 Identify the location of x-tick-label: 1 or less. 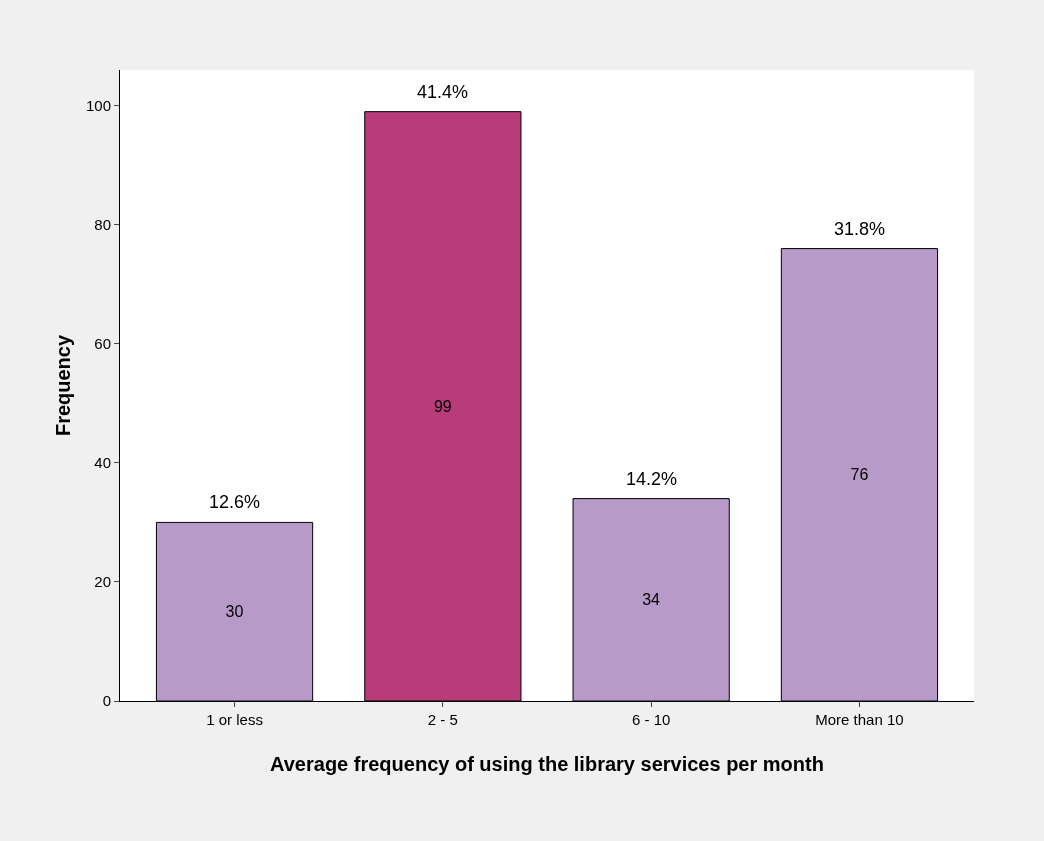
(234, 719).